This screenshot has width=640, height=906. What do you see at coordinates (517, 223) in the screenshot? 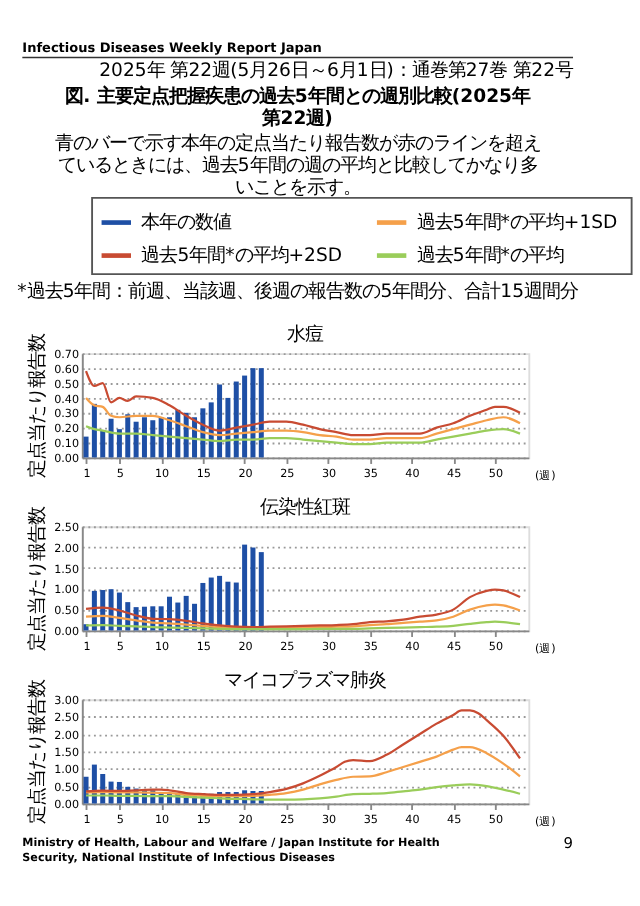
I see `legend-label: 過去5年間*の平均+1SD` at bounding box center [517, 223].